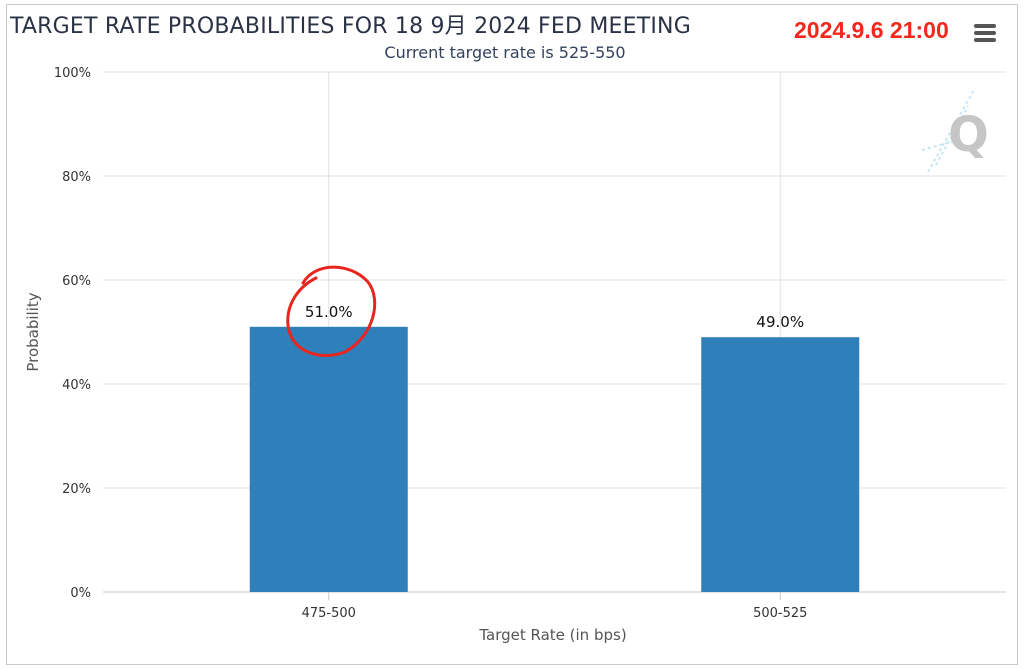 This screenshot has height=669, width=1024. What do you see at coordinates (968, 135) in the screenshot?
I see `svg-text: Q` at bounding box center [968, 135].